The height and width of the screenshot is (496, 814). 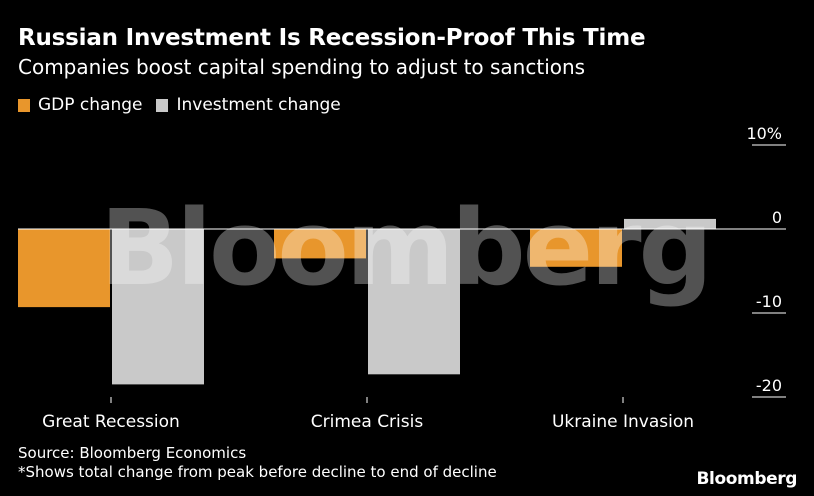 I want to click on legend-item-gdp: GDP change, so click(x=80, y=105).